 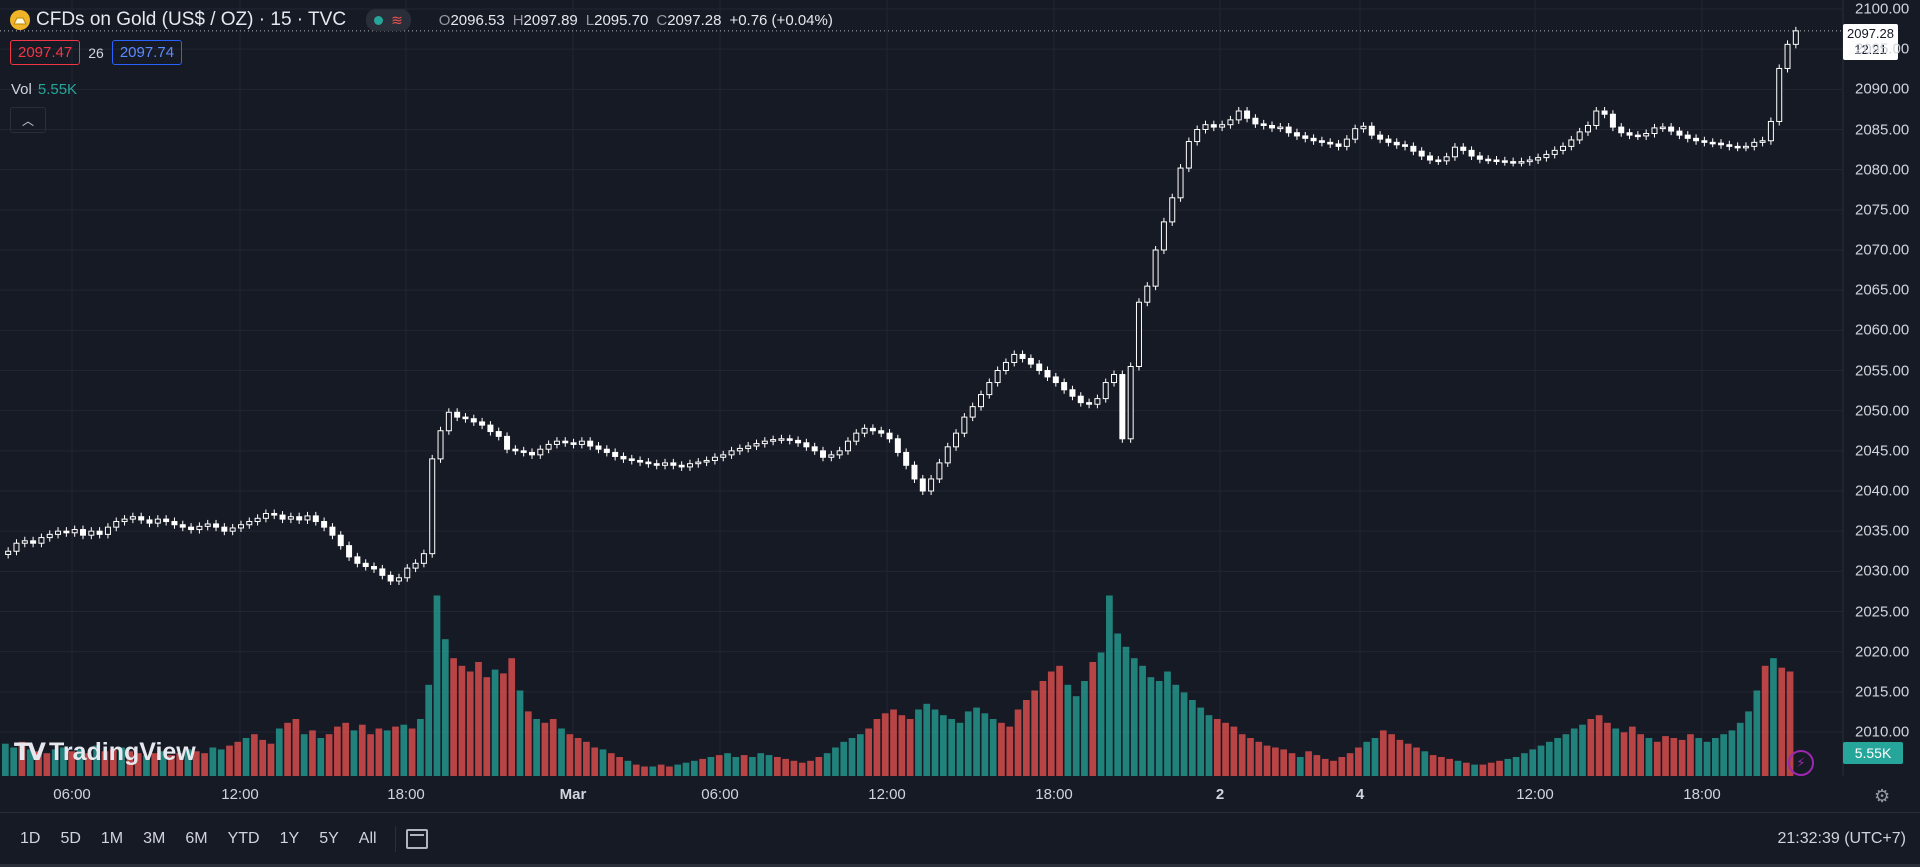 I want to click on tradingview-logo: 𝗧𝗩 TradingView, so click(x=105, y=752).